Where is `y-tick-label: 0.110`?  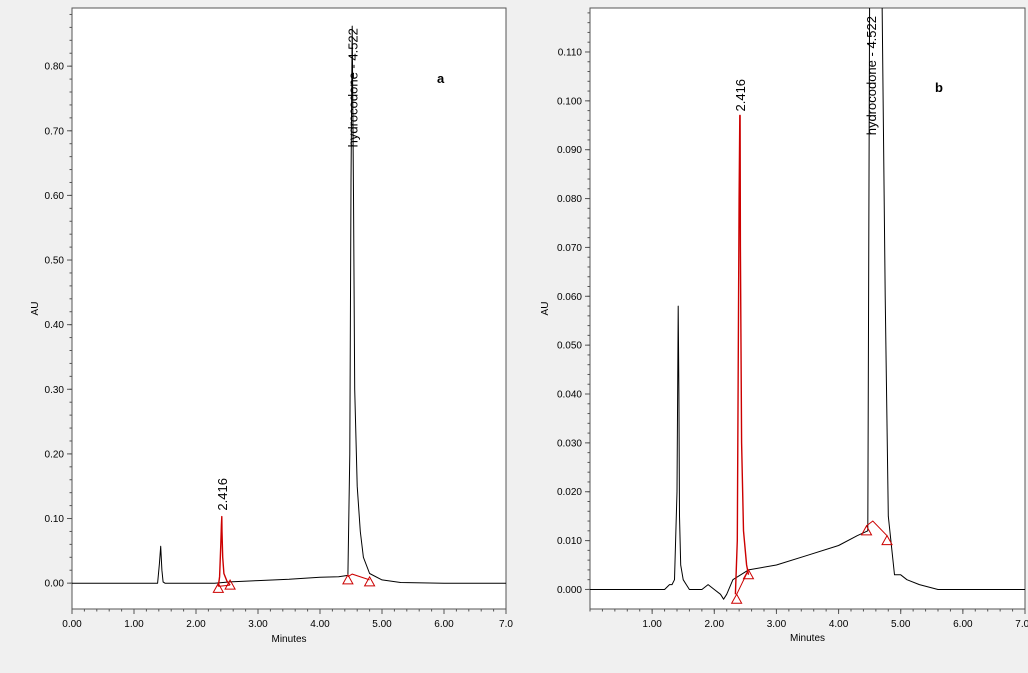 y-tick-label: 0.110 is located at coordinates (570, 52).